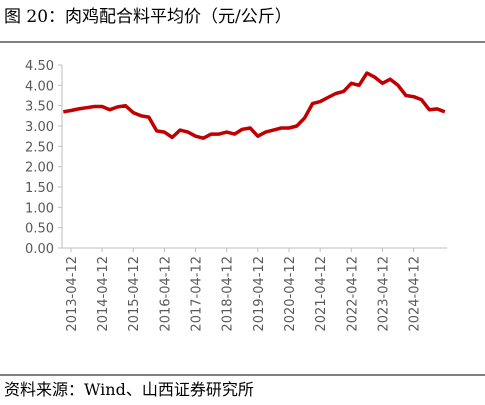 The image size is (485, 405). I want to click on y-tick-label: 0.50, so click(39, 229).